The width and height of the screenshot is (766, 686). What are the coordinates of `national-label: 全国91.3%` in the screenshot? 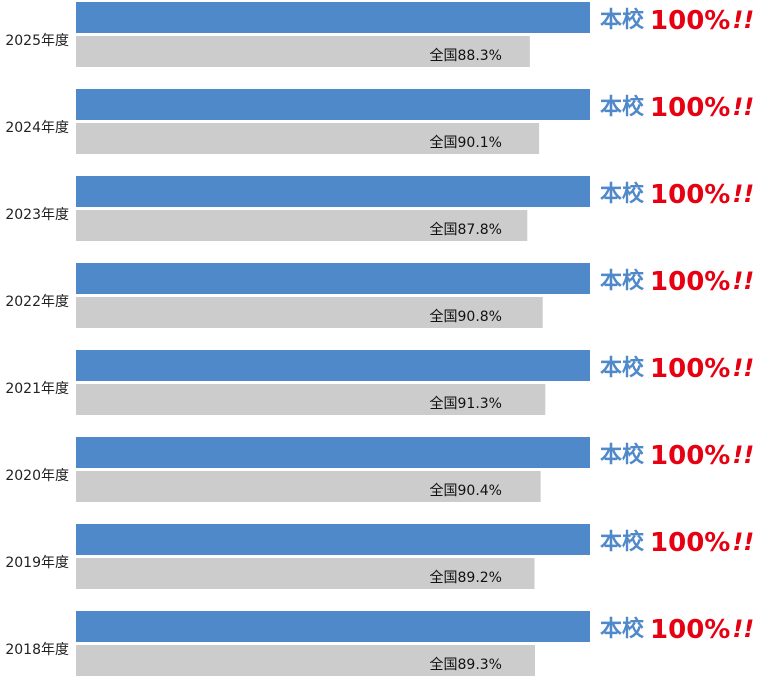 It's located at (466, 403).